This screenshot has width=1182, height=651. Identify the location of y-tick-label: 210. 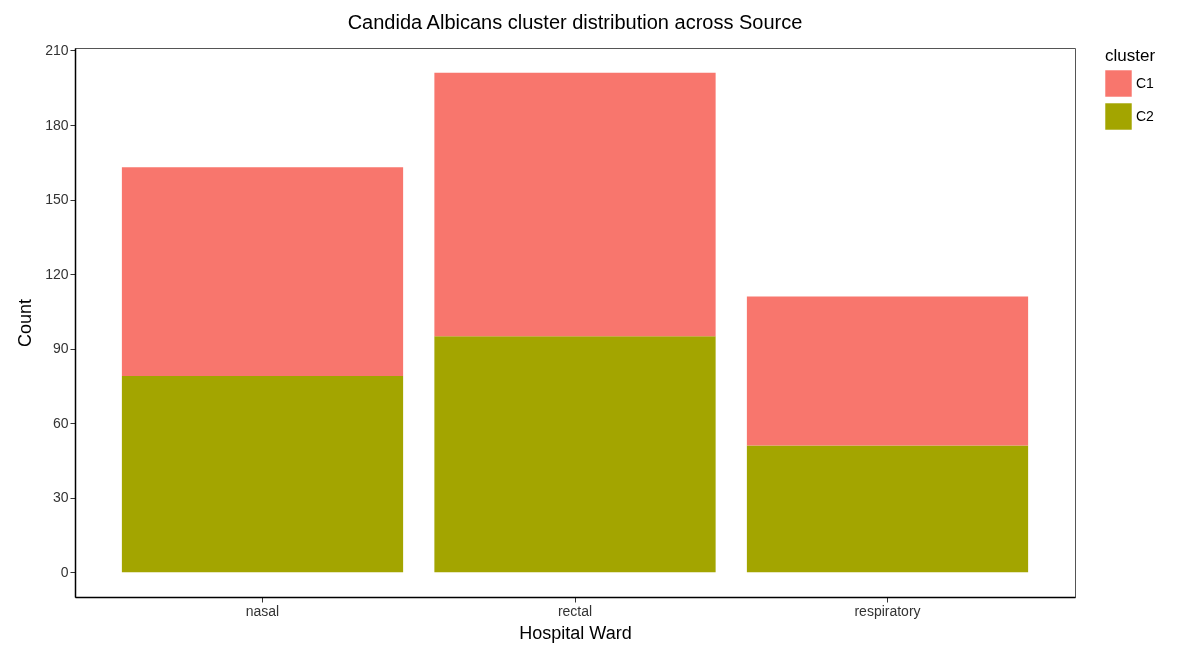
(57, 49).